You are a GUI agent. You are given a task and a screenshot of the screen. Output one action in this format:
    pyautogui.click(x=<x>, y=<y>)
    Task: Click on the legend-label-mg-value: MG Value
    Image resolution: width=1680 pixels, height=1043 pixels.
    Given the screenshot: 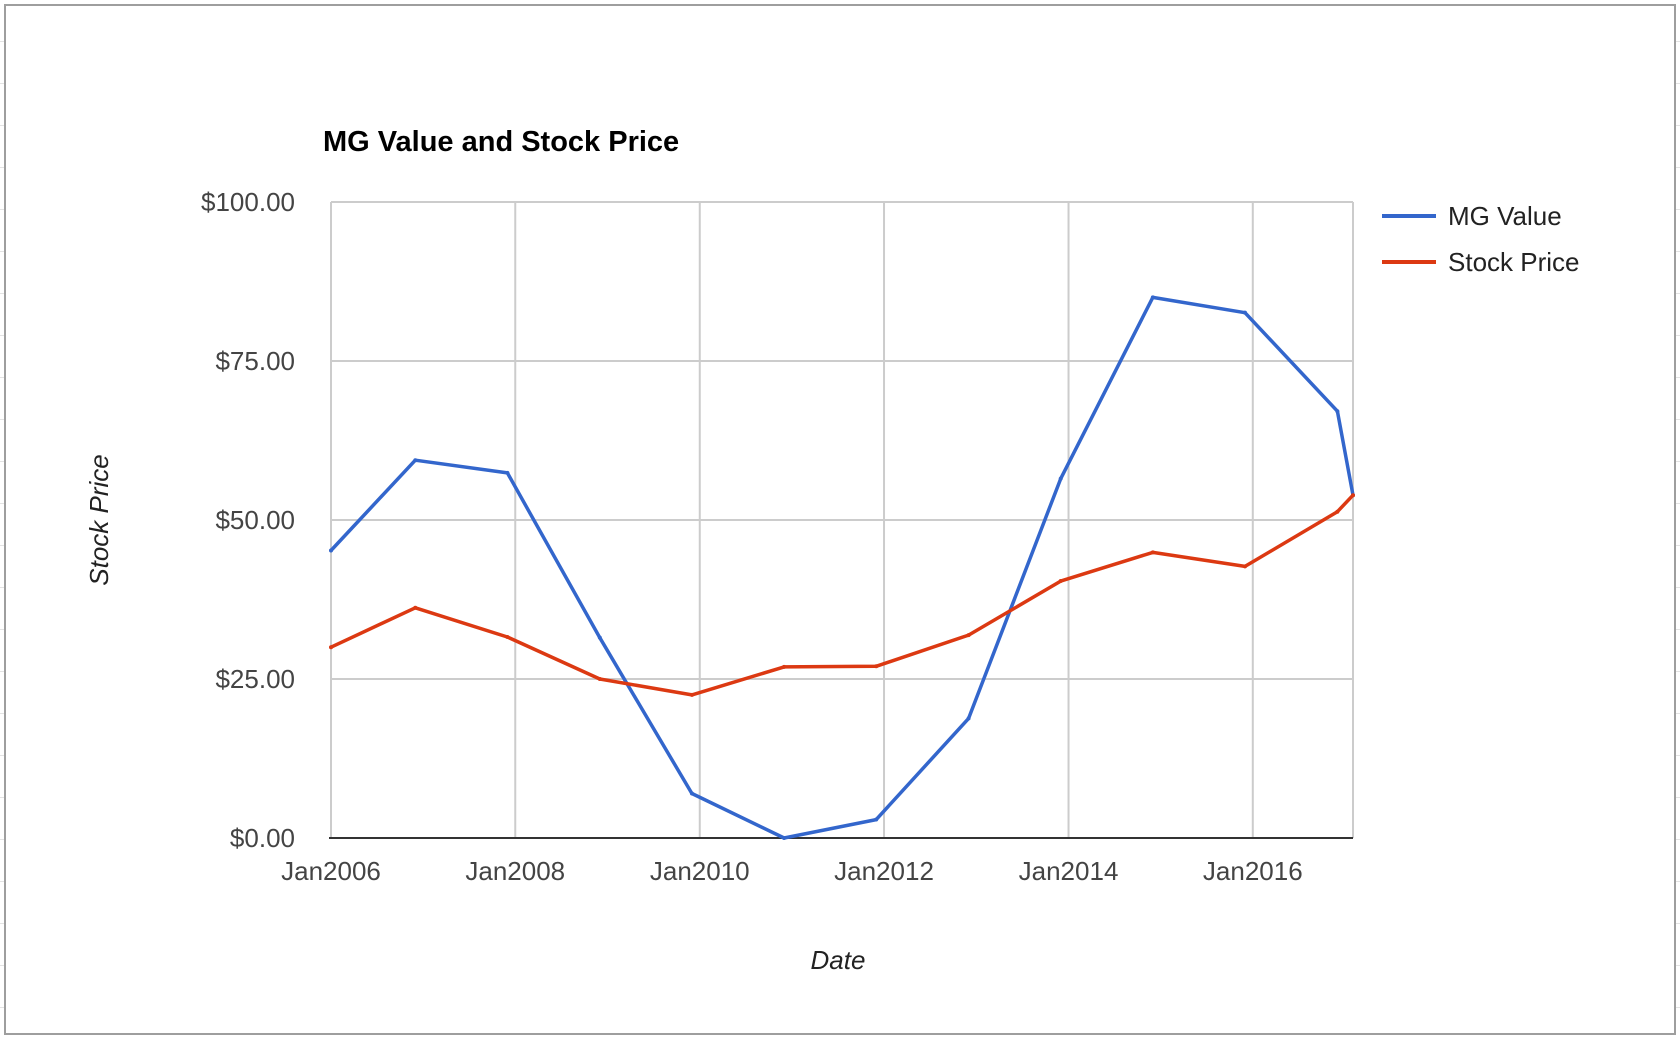 What is the action you would take?
    pyautogui.click(x=1505, y=216)
    